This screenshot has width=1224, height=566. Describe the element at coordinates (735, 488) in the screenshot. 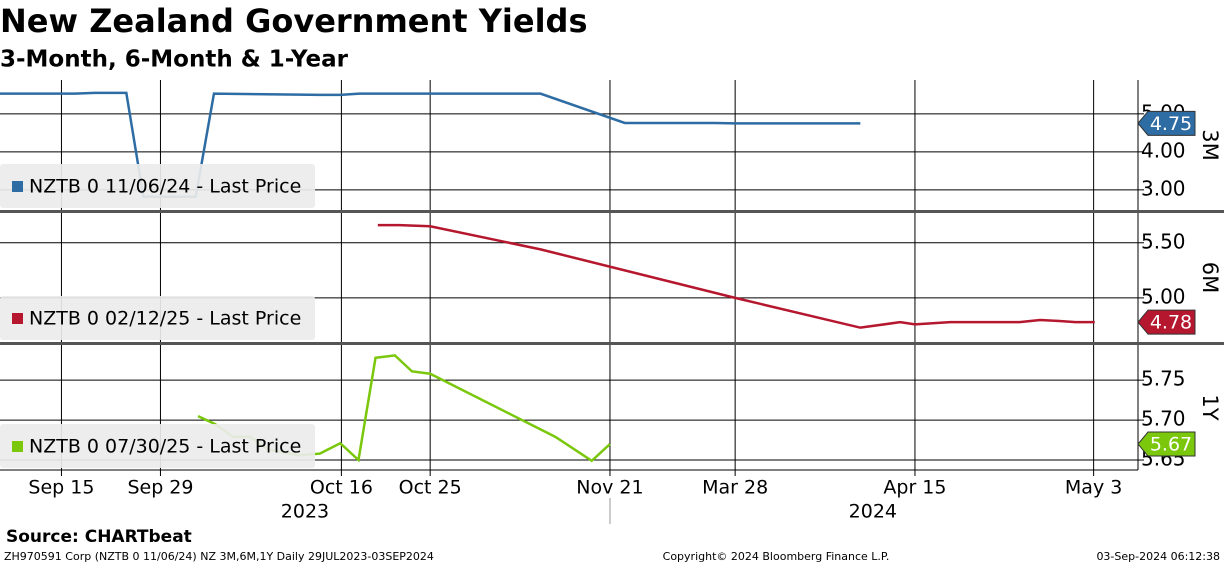

I see `x-tick-label: Mar 28` at that location.